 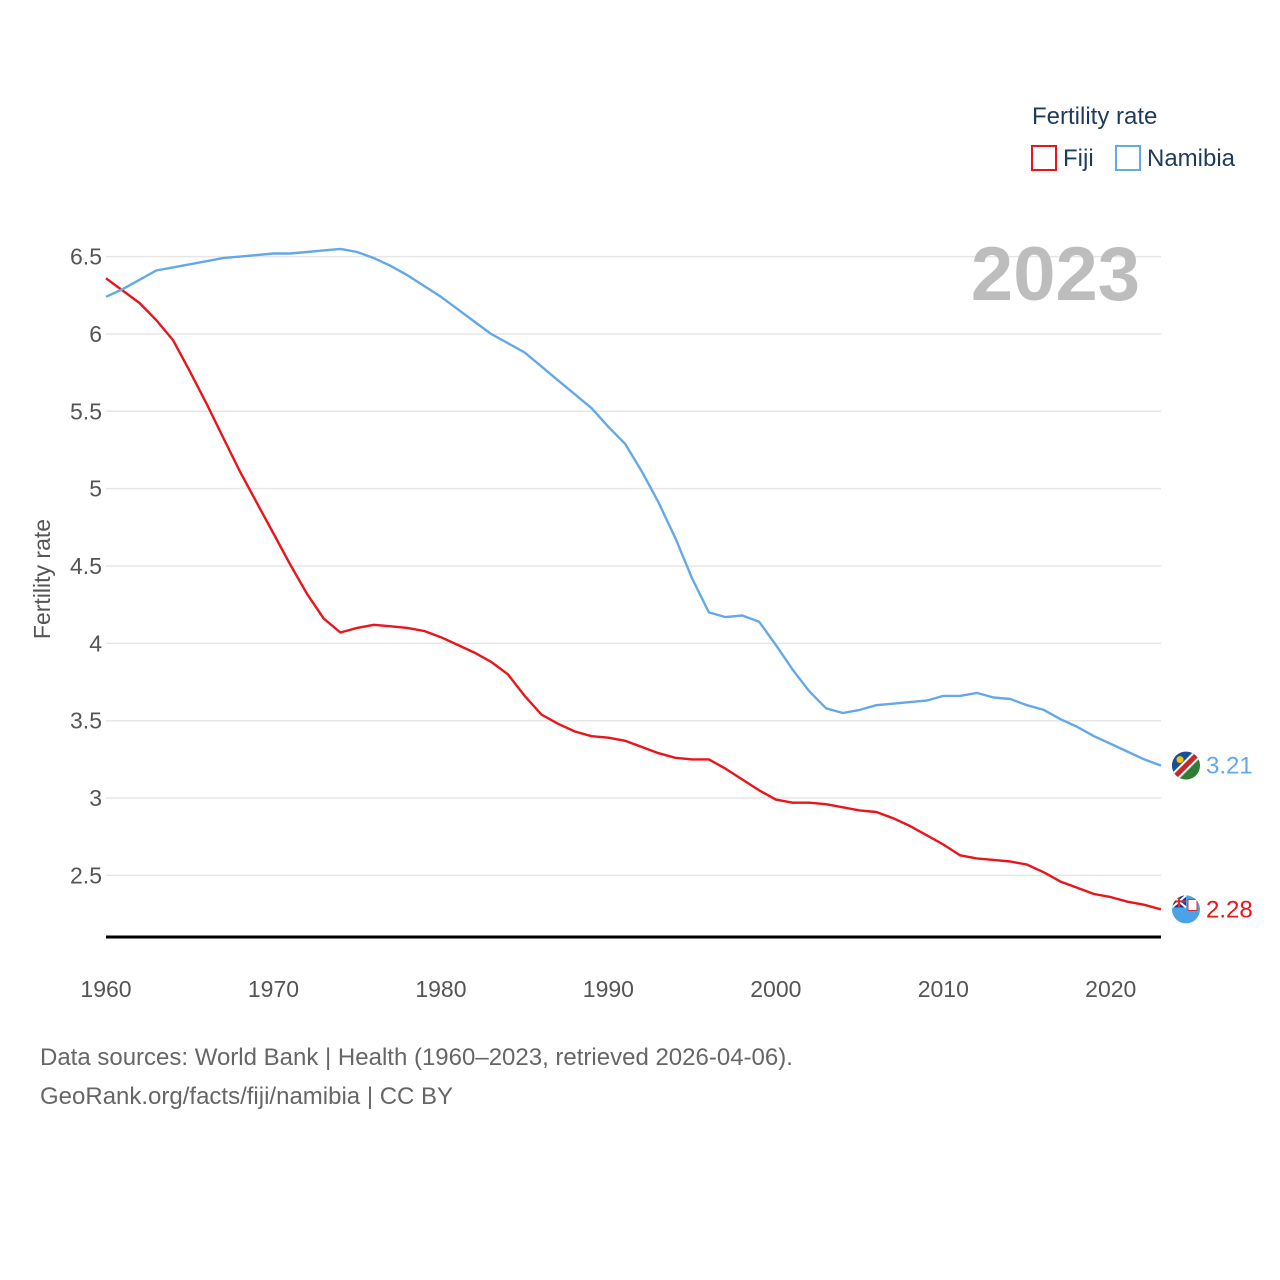 What do you see at coordinates (1186, 909) in the screenshot?
I see `fiji-flag-icon` at bounding box center [1186, 909].